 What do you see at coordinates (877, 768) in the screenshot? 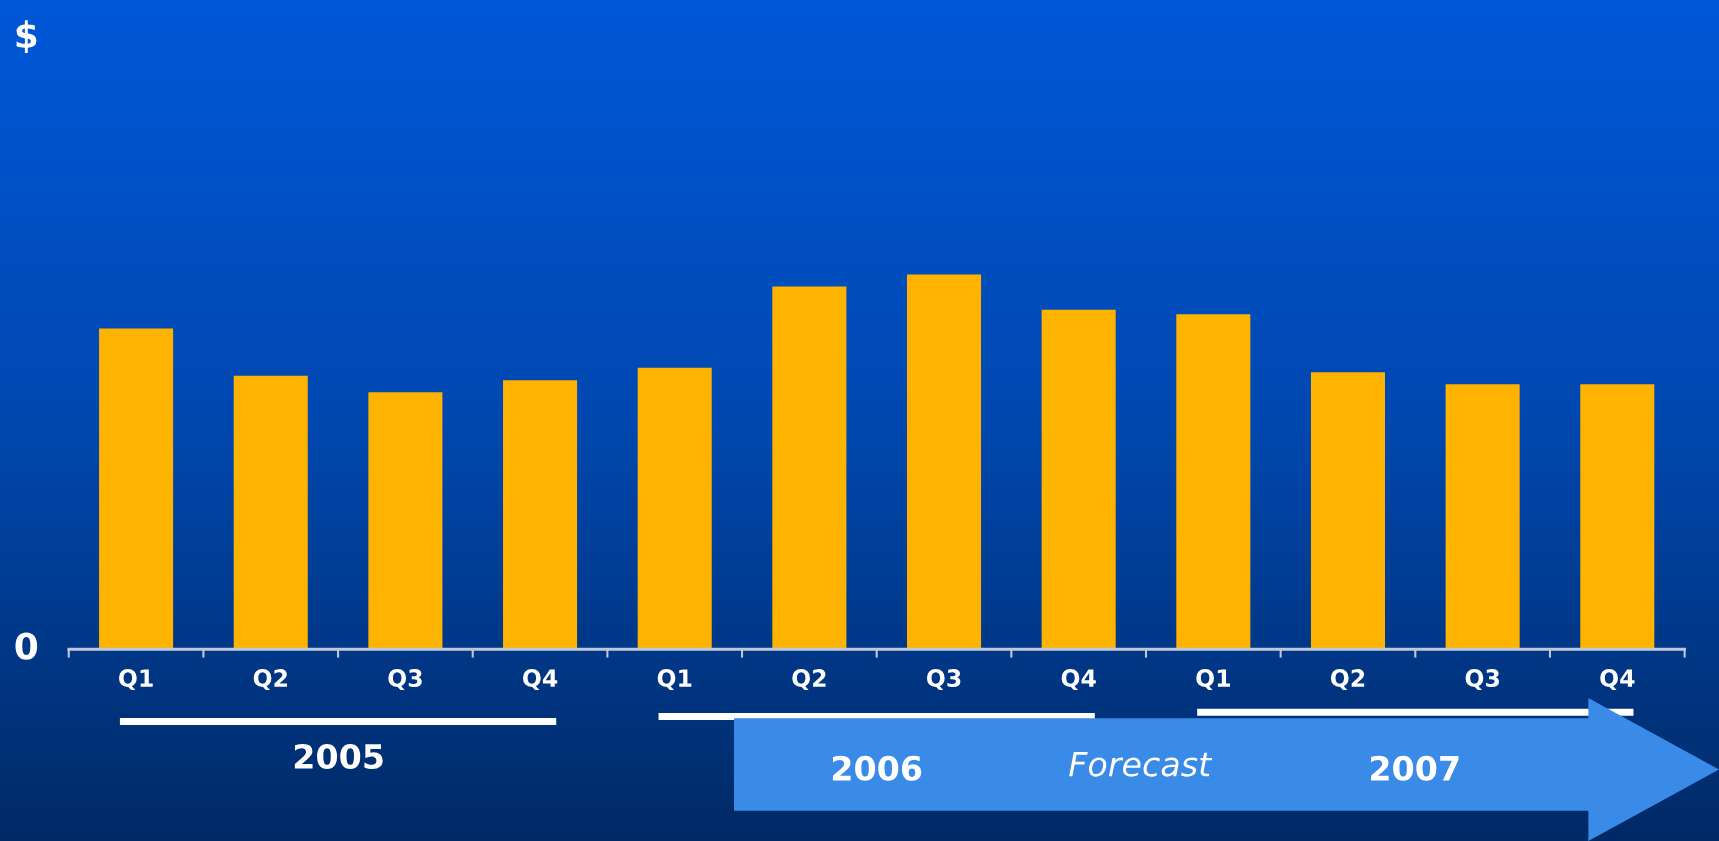
I see `text: 2006` at bounding box center [877, 768].